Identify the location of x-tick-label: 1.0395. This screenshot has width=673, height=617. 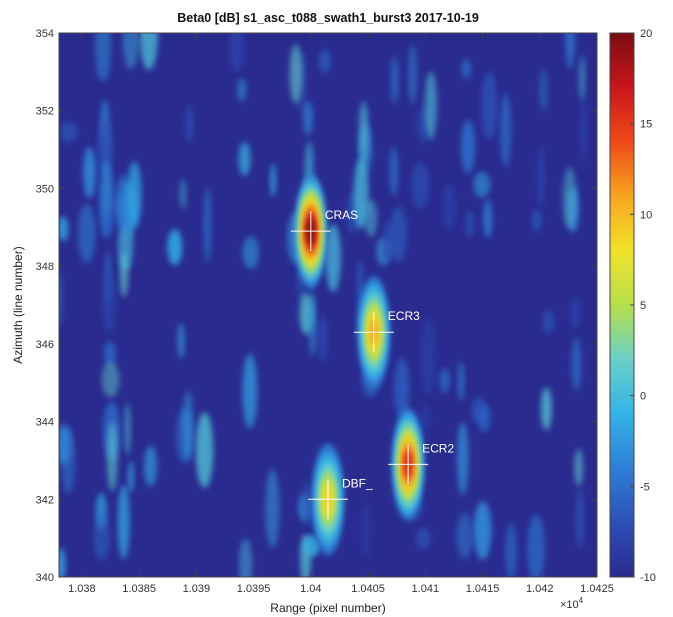
(254, 589).